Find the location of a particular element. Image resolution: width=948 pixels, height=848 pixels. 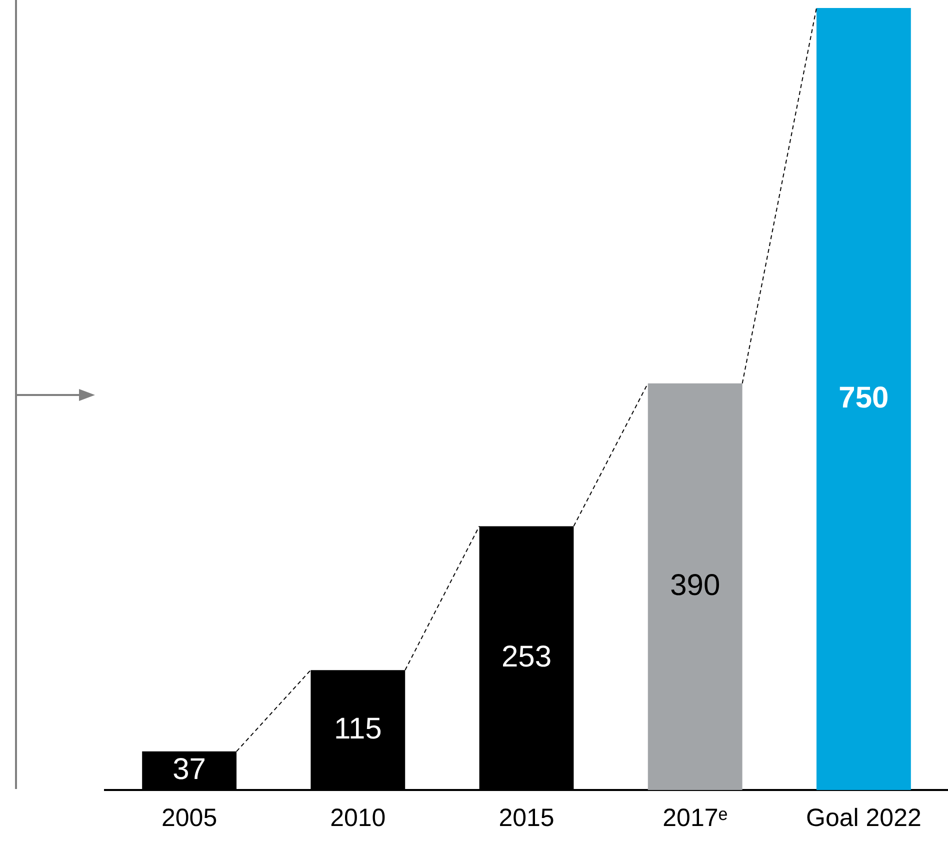

data-label: 750 is located at coordinates (863, 397).